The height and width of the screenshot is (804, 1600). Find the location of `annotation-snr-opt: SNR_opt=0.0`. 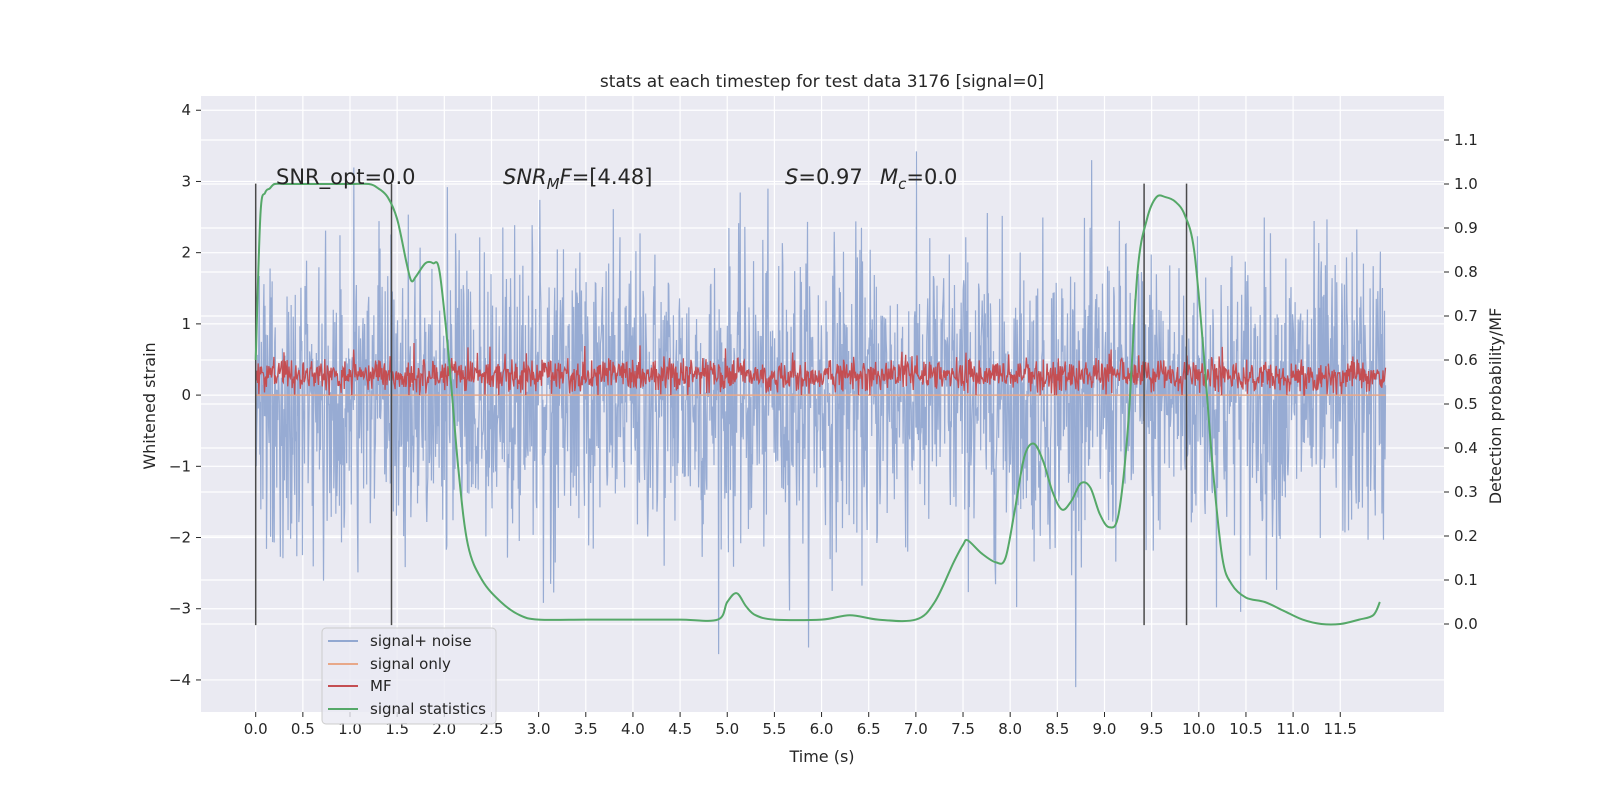

annotation-snr-opt: SNR_opt=0.0 is located at coordinates (346, 177).